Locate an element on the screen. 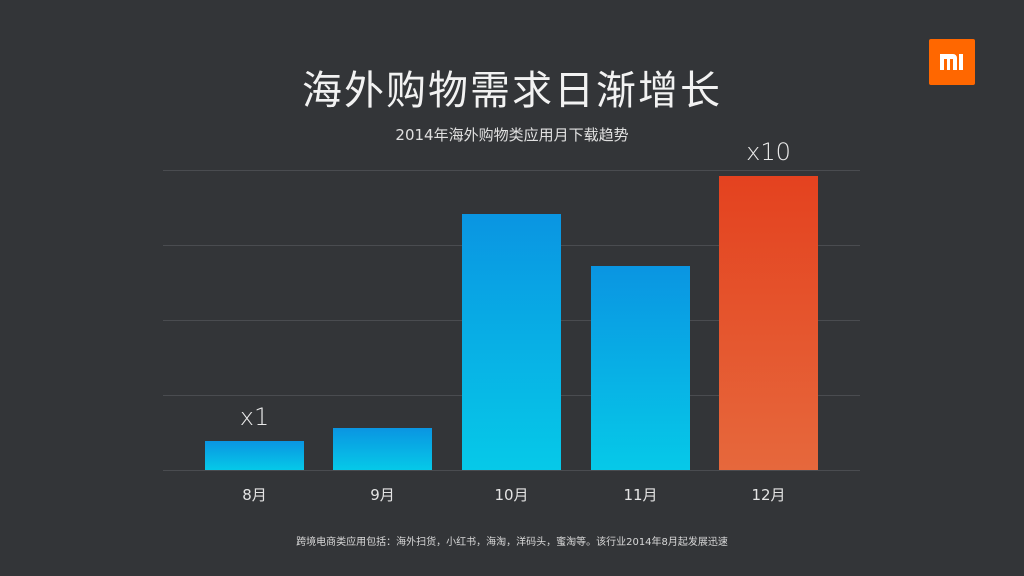 The height and width of the screenshot is (576, 1024). annotation-dec: x10 is located at coordinates (768, 152).